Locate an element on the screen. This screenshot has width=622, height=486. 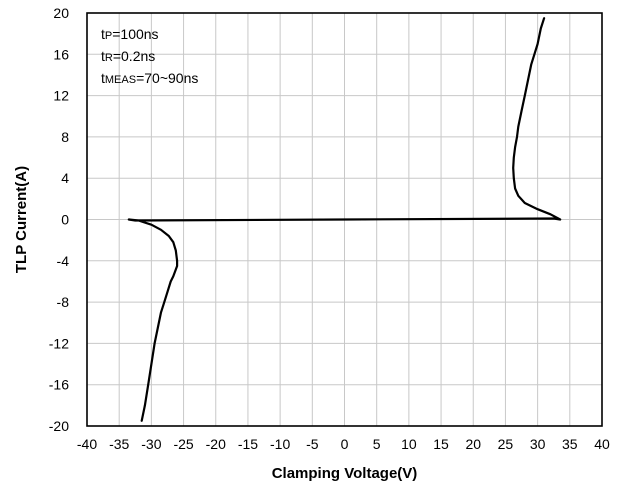
y-tick-label: 20 is located at coordinates (61, 13).